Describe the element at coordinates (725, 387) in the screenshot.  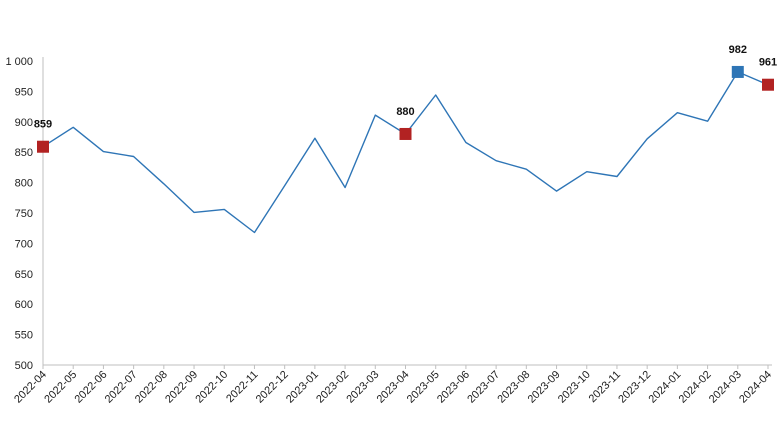
I see `x-tick-label: 2024-03` at that location.